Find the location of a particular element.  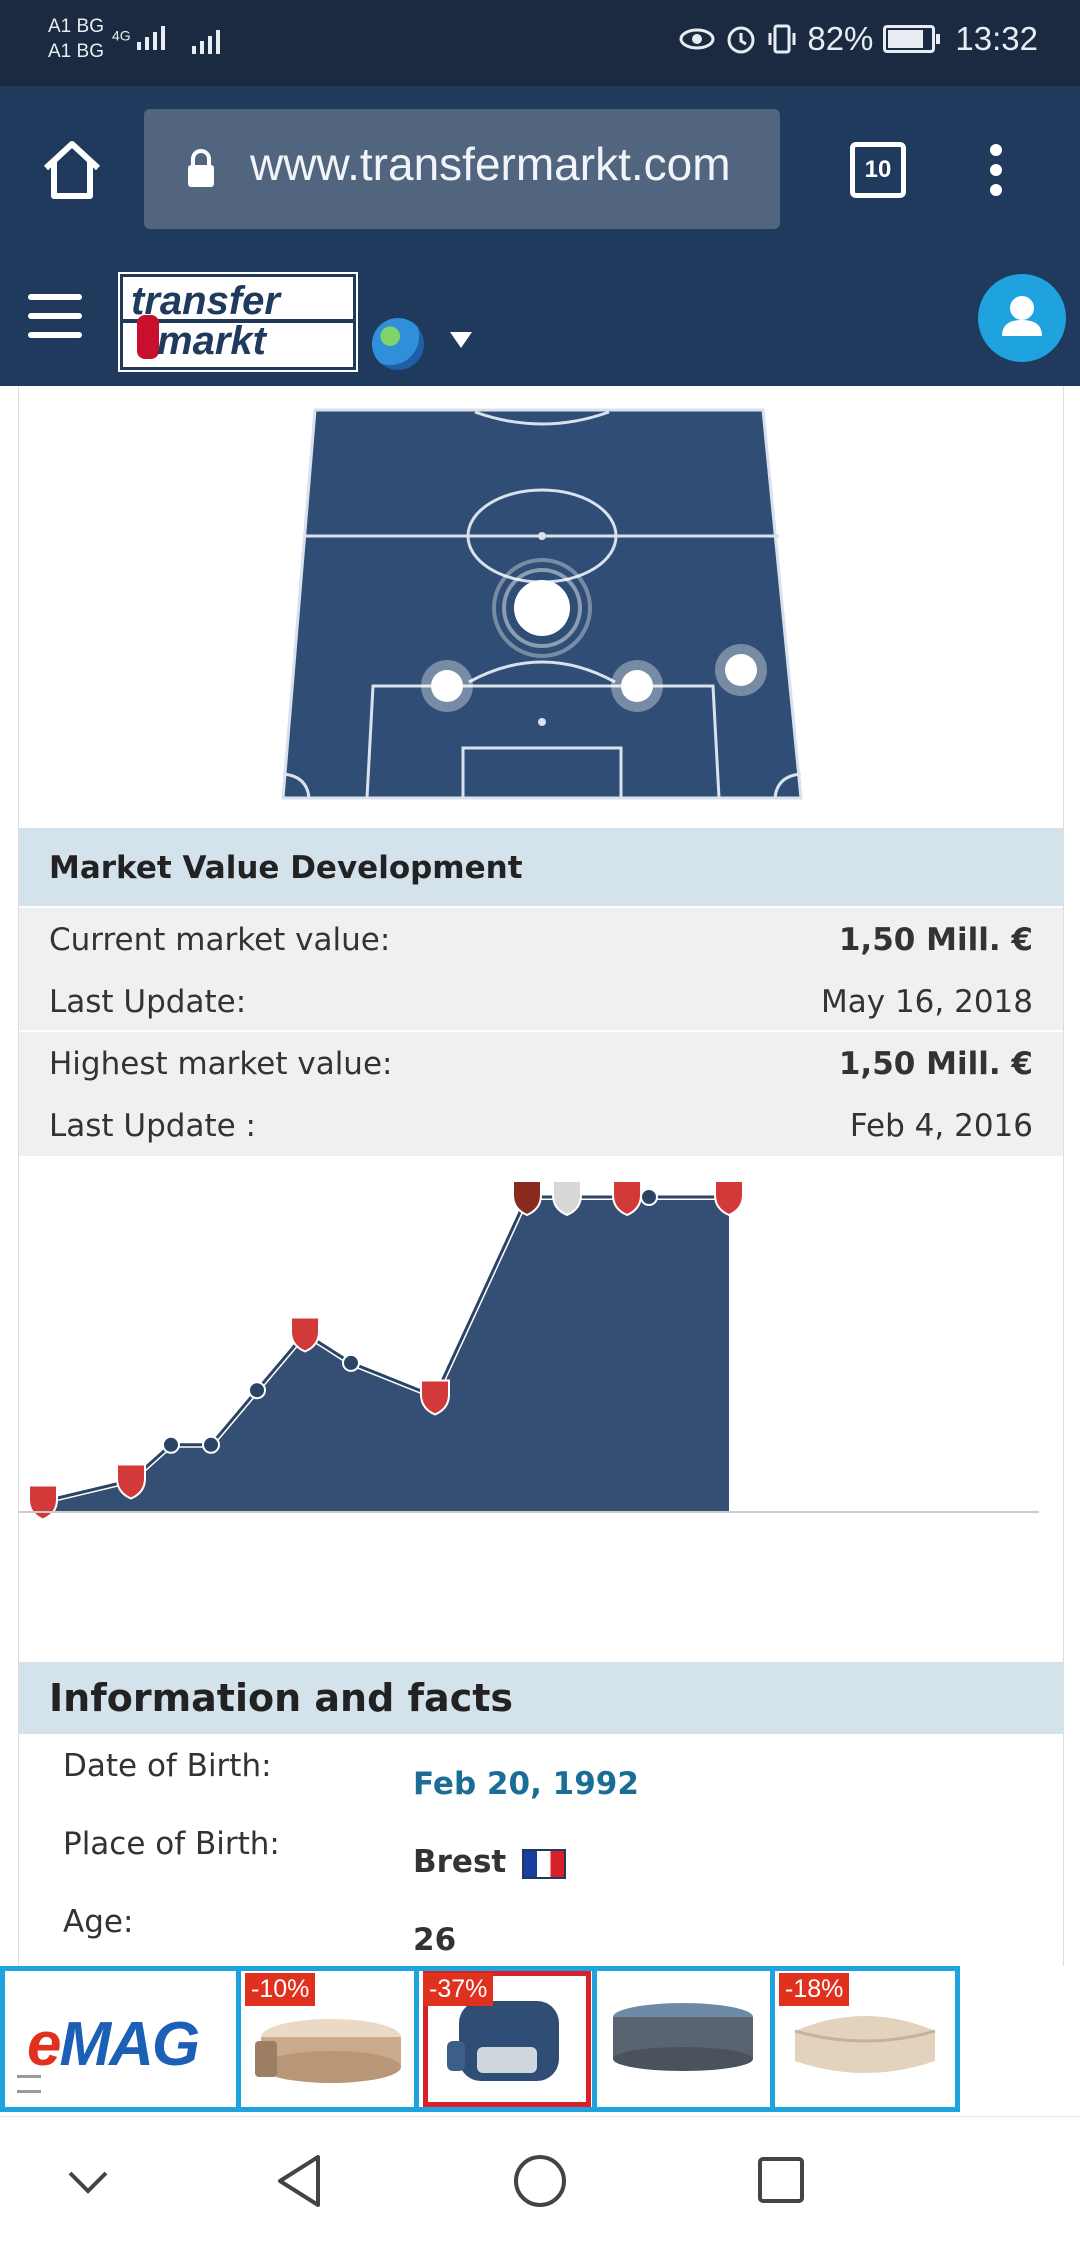

user-icon is located at coordinates (1022, 316).